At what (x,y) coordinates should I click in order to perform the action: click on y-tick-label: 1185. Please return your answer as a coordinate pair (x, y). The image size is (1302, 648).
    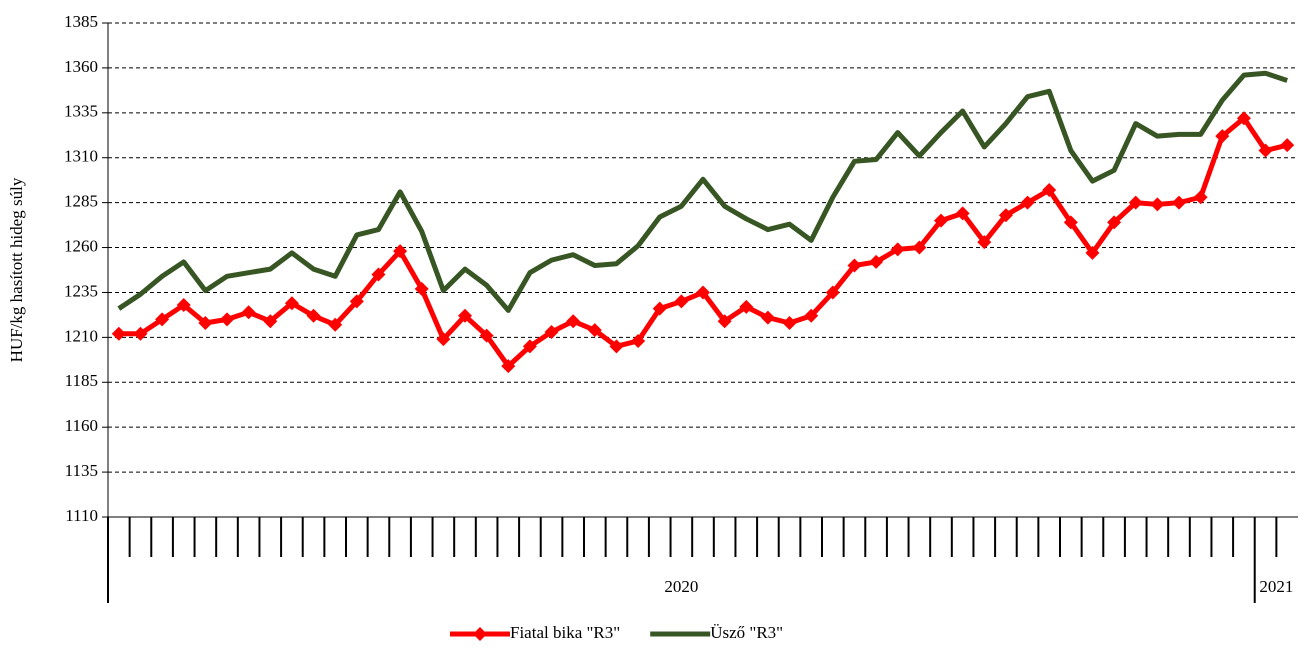
    Looking at the image, I should click on (81, 380).